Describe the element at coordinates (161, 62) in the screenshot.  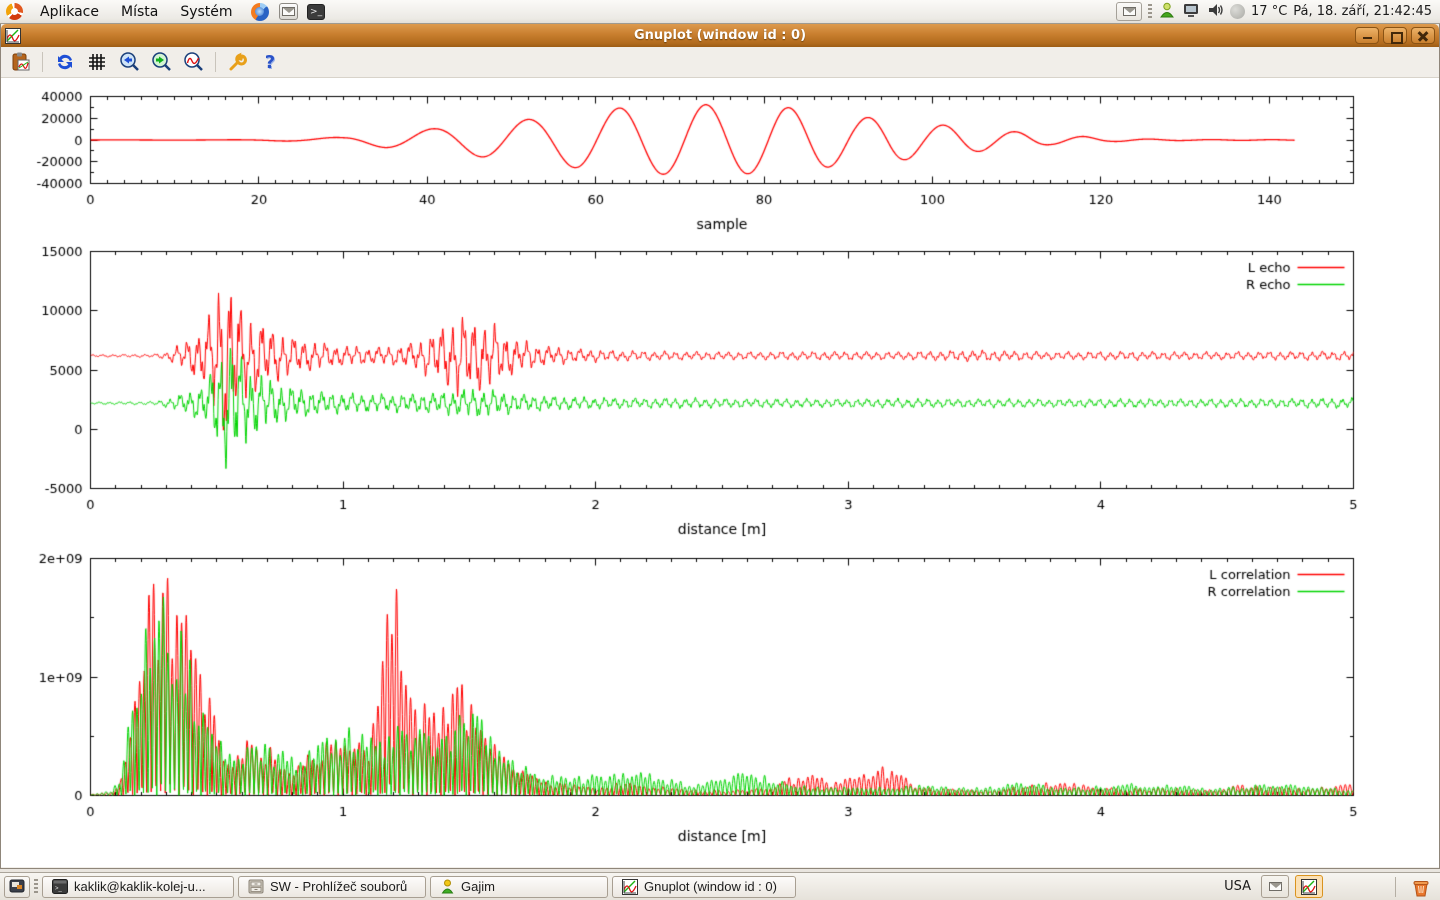
I see `next-zoom-icon` at that location.